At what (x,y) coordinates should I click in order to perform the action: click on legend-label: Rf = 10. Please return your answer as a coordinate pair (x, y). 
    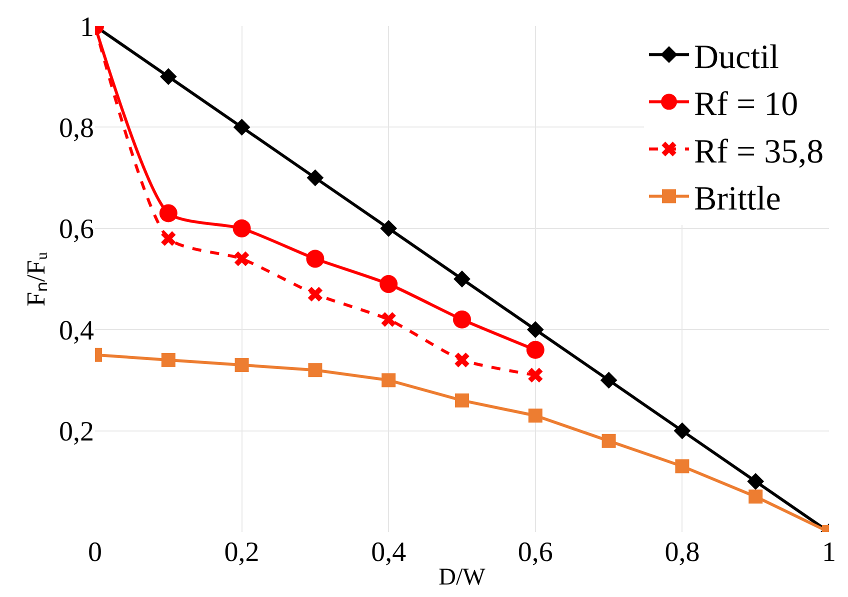
    Looking at the image, I should click on (746, 105).